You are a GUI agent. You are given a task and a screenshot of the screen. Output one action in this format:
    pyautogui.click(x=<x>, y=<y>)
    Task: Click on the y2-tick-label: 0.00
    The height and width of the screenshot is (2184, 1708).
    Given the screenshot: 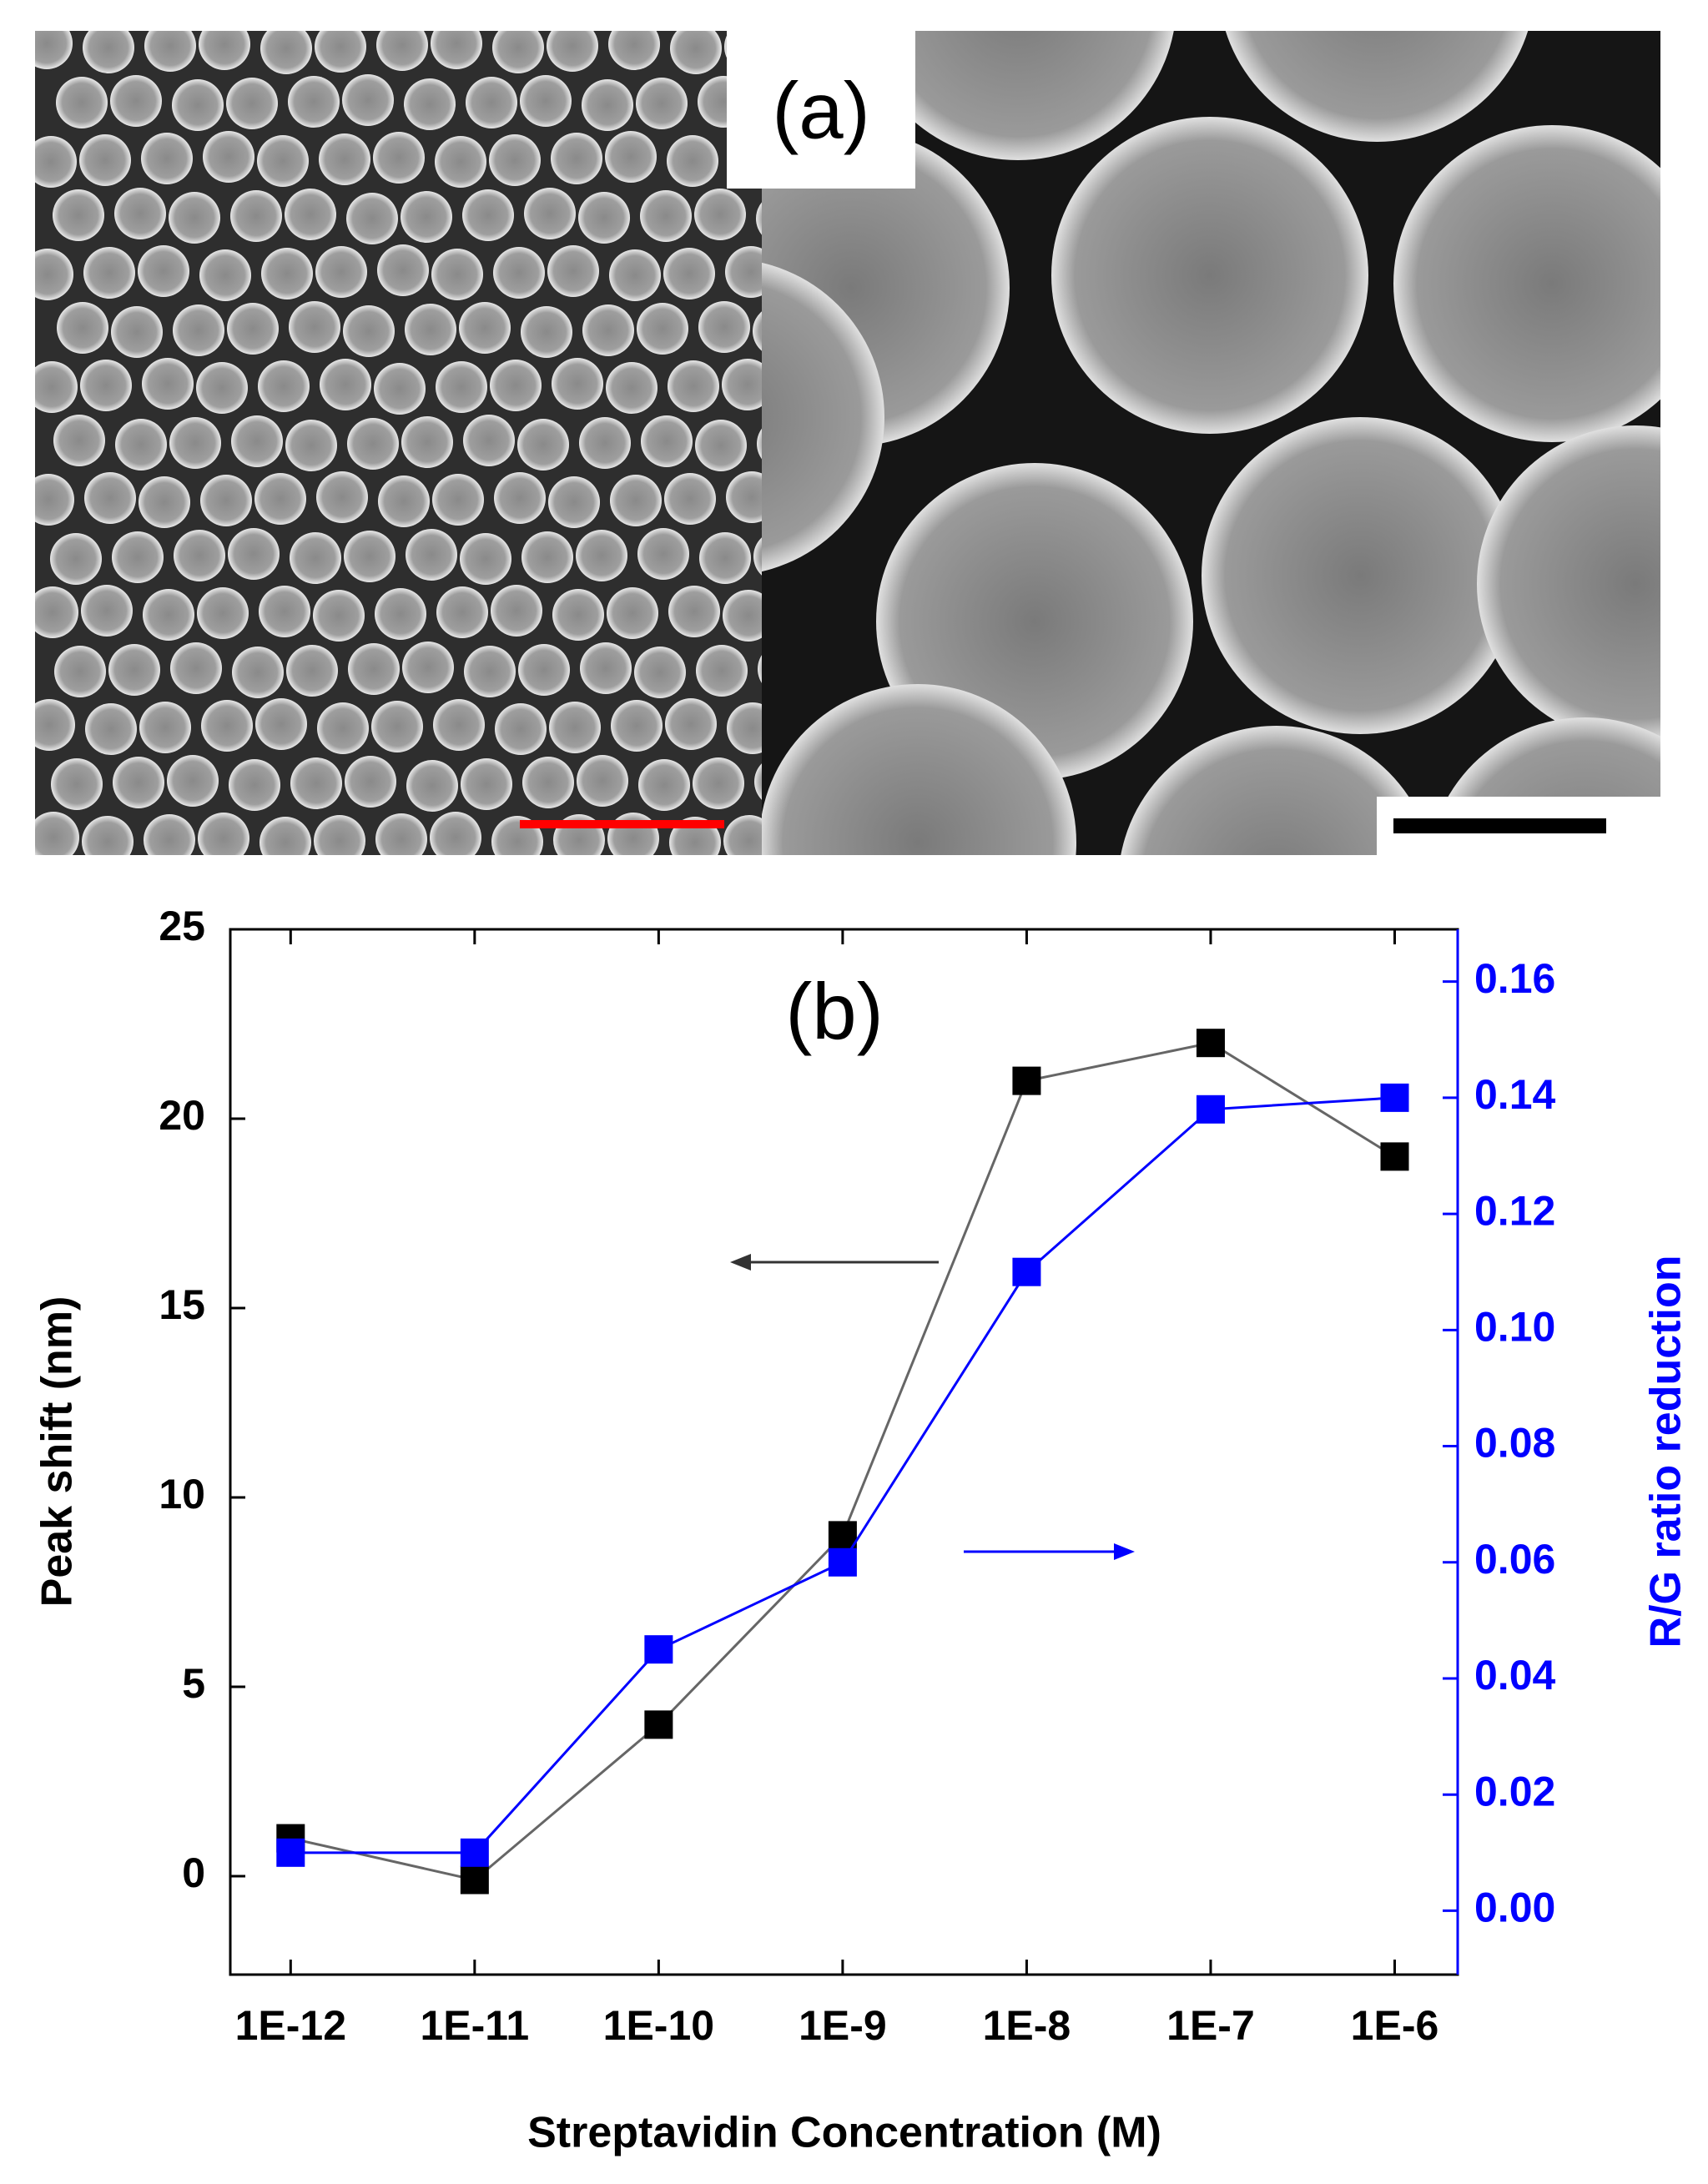 What is the action you would take?
    pyautogui.click(x=1514, y=1908)
    